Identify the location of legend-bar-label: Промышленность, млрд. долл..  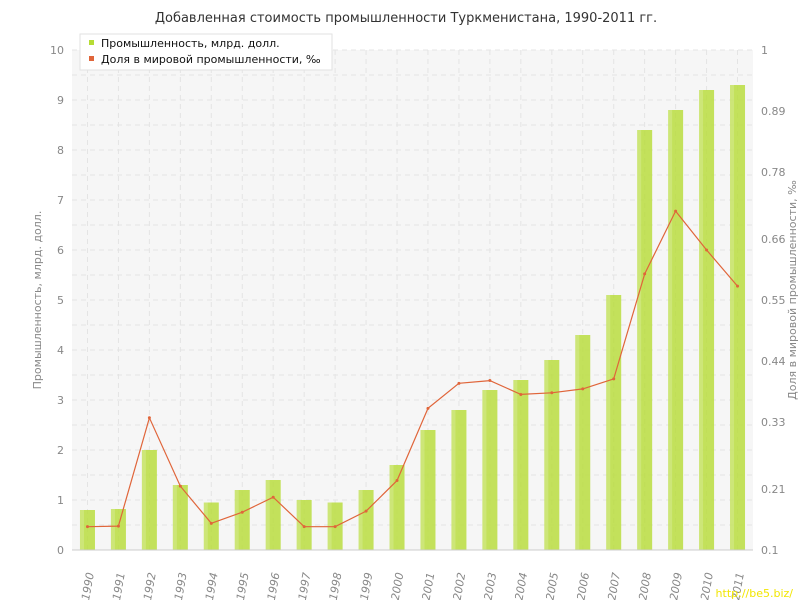
(190, 43).